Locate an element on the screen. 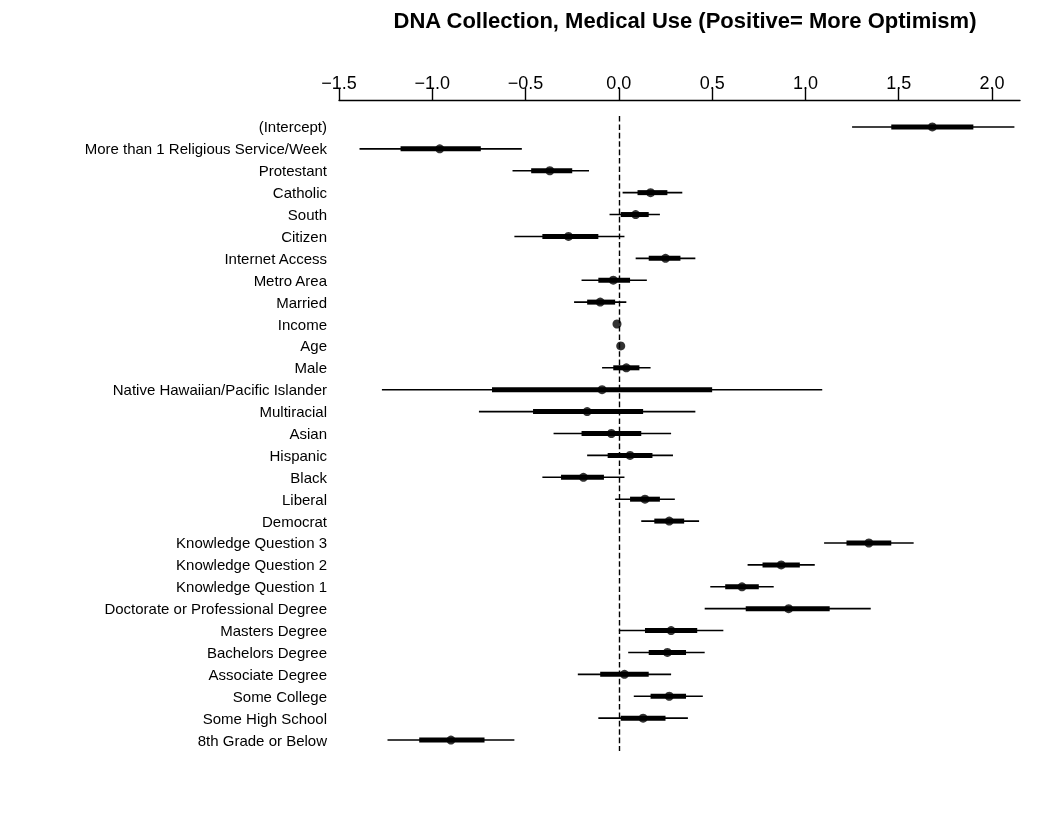 The width and height of the screenshot is (1055, 823). y-tick-label: Age is located at coordinates (313, 346).